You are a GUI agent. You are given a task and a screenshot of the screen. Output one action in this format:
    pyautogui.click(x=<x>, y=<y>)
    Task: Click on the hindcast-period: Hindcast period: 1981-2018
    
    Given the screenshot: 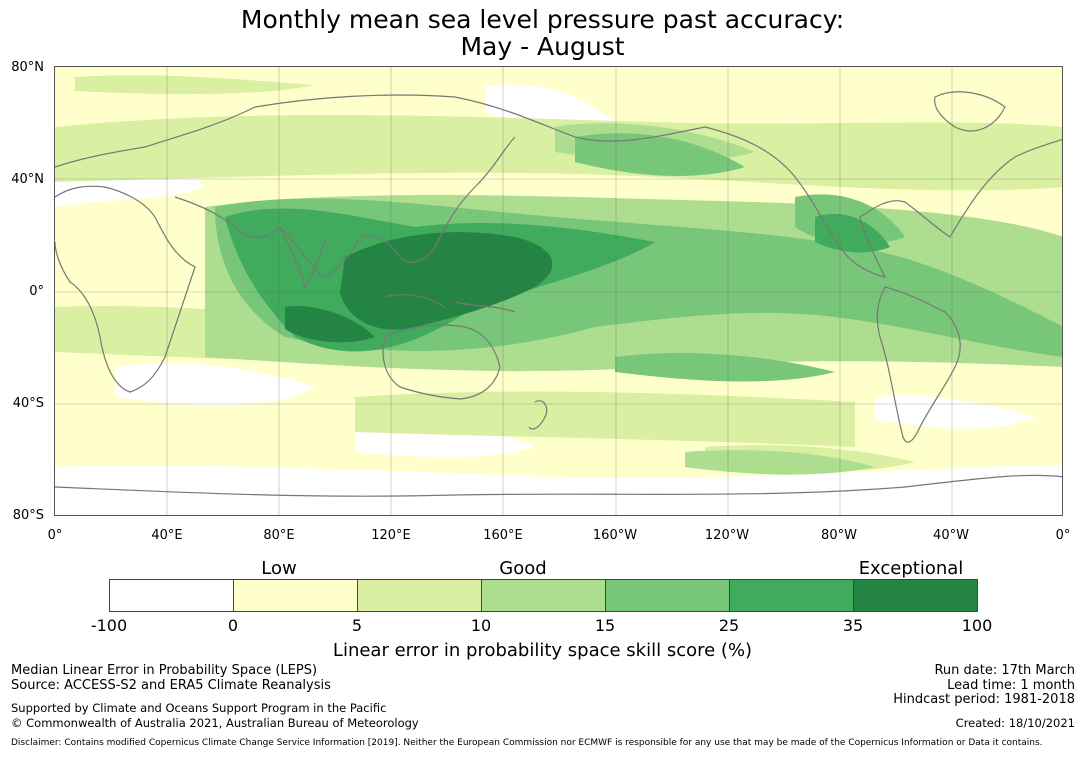 What is the action you would take?
    pyautogui.click(x=984, y=699)
    